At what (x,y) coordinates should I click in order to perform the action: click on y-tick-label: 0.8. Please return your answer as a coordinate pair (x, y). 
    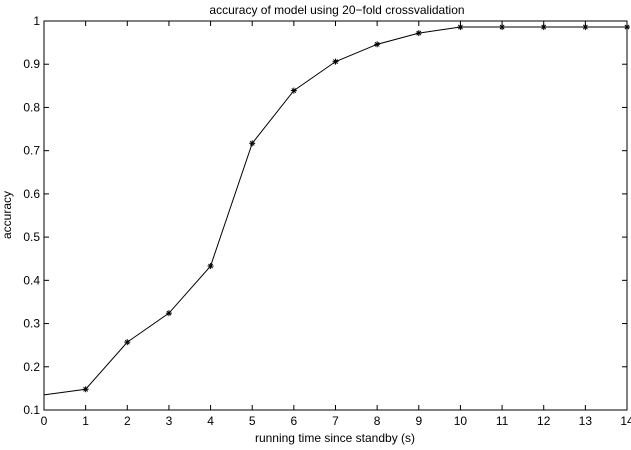
    Looking at the image, I should click on (31, 107).